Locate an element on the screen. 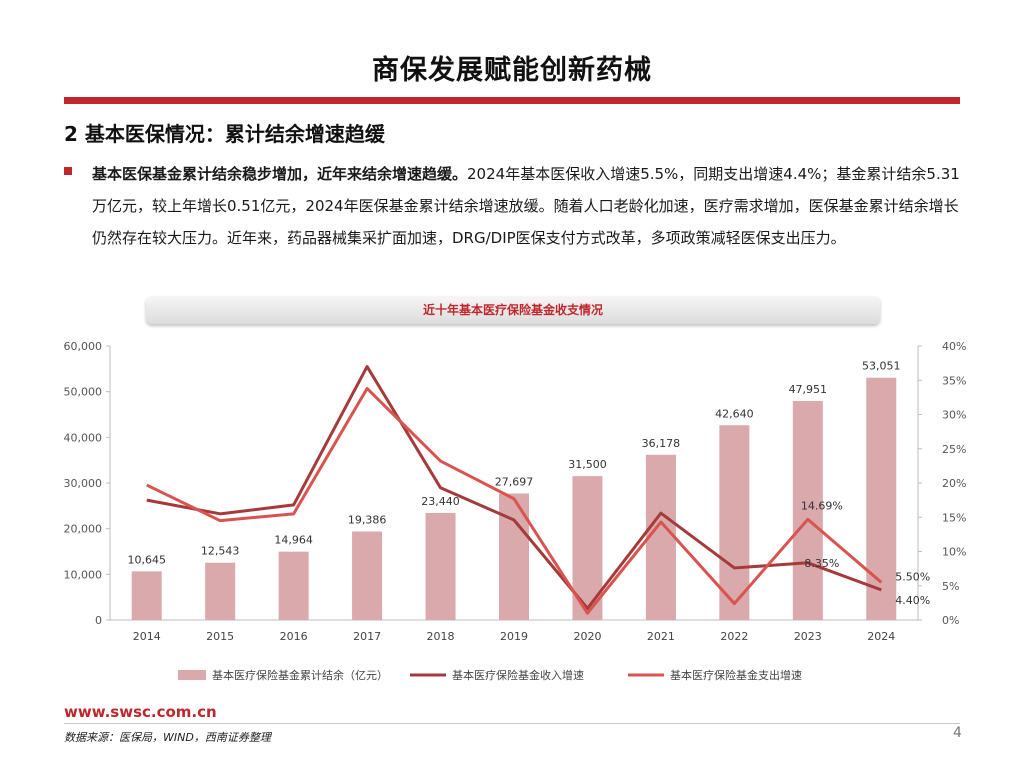  x-axis-tick-label: 2019 is located at coordinates (514, 636).